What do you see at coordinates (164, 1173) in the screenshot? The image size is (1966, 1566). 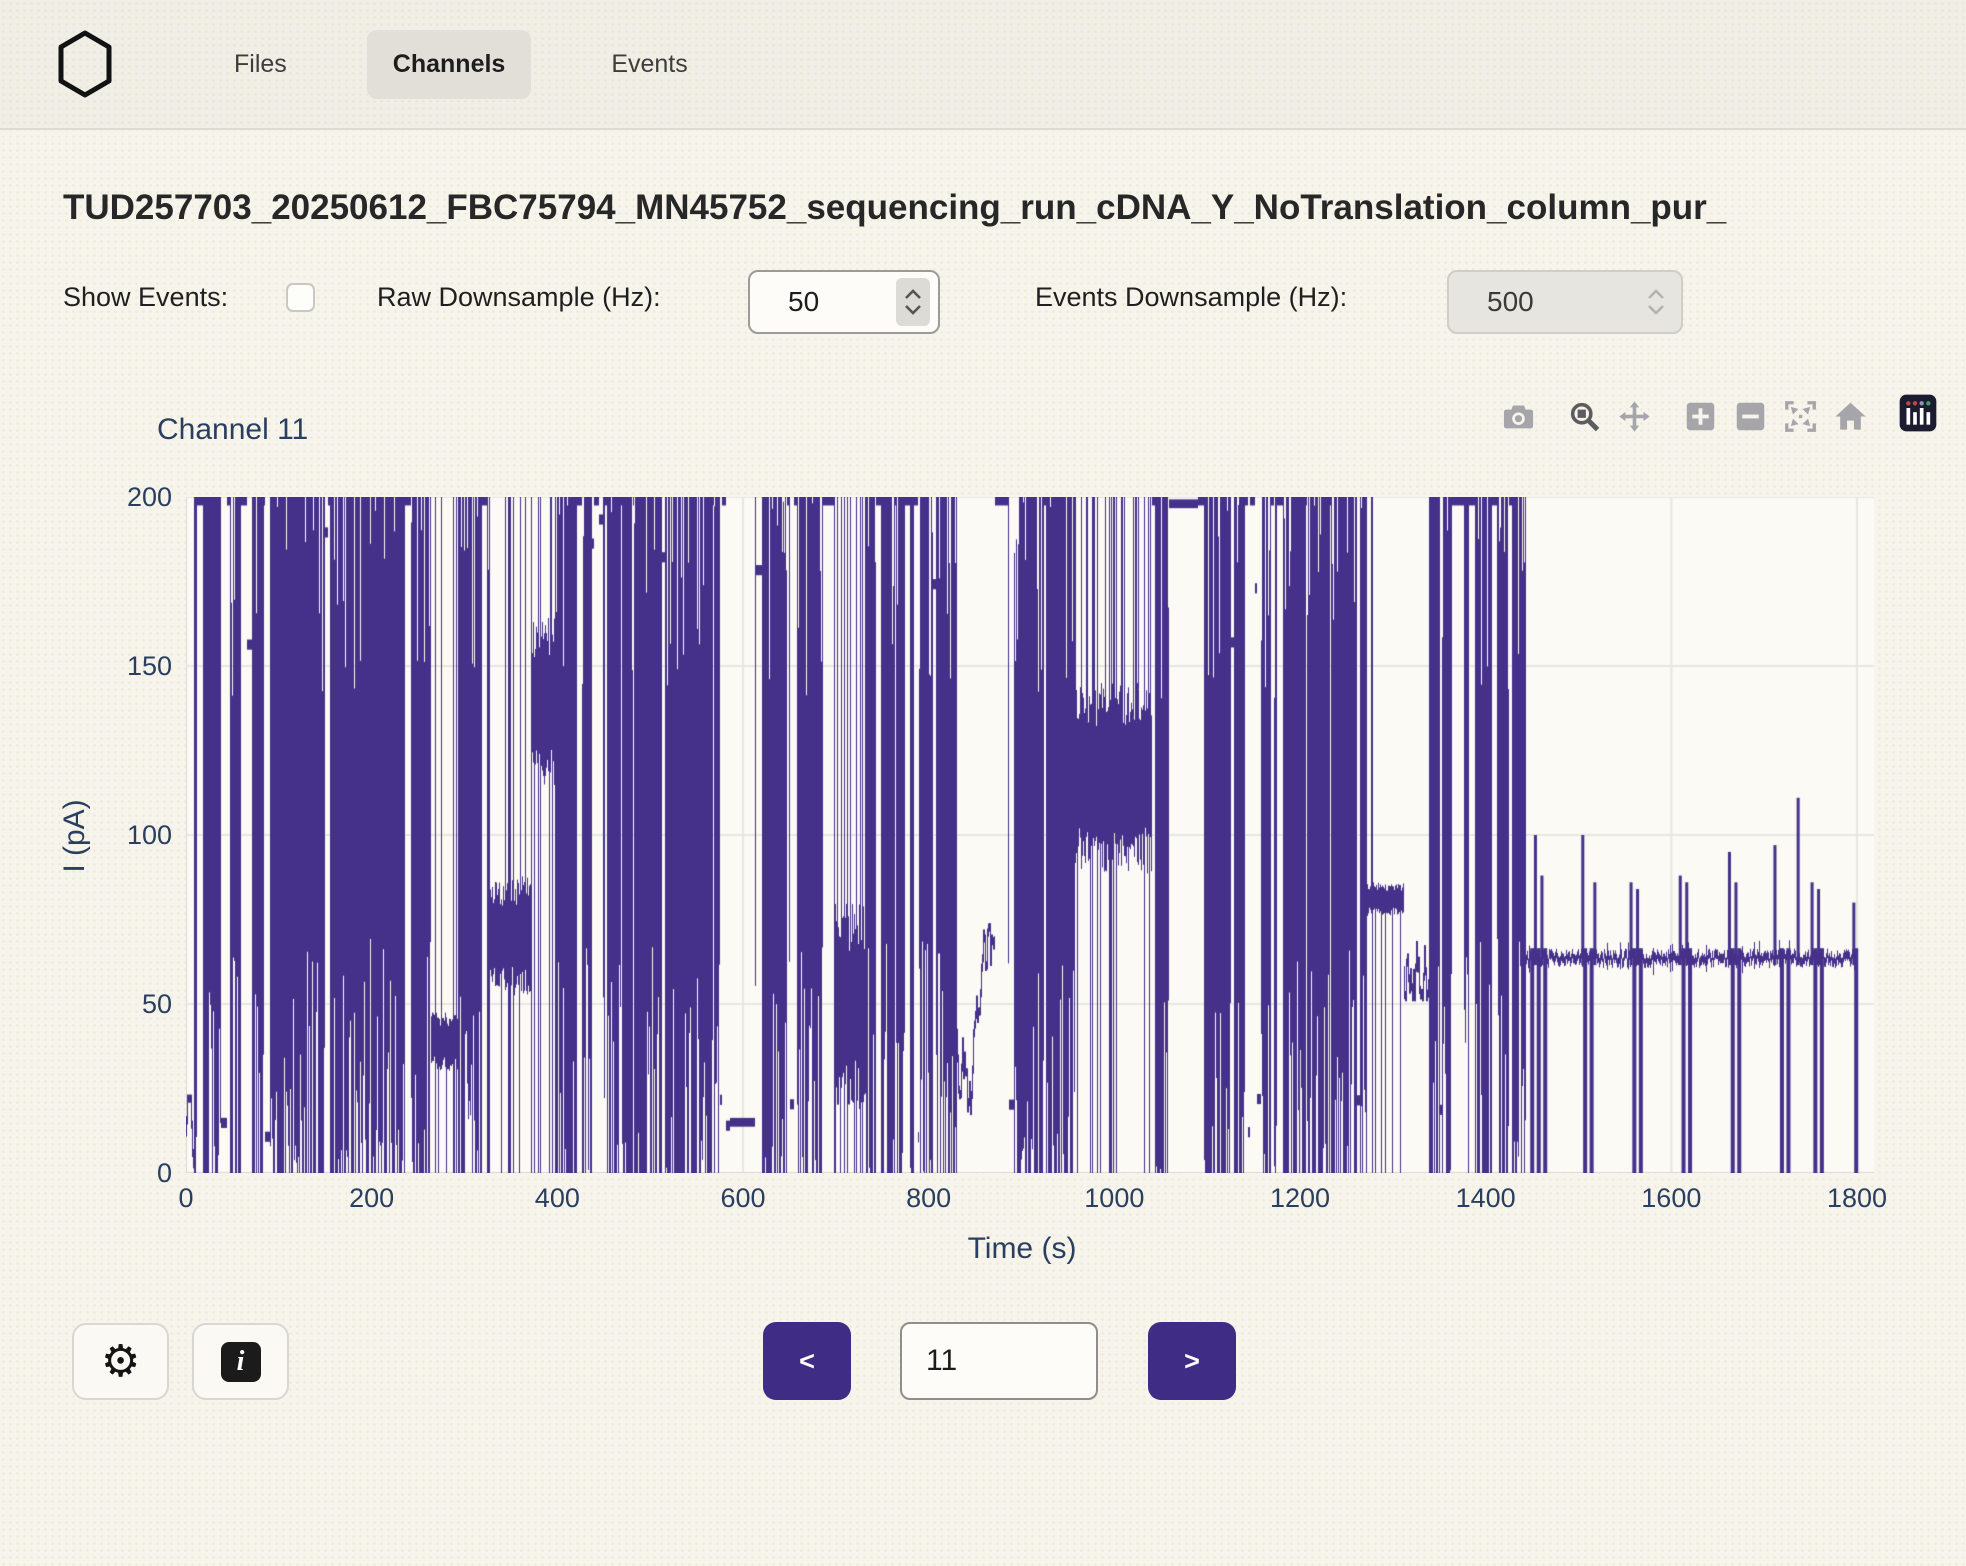 I see `y-tick-label: 0` at bounding box center [164, 1173].